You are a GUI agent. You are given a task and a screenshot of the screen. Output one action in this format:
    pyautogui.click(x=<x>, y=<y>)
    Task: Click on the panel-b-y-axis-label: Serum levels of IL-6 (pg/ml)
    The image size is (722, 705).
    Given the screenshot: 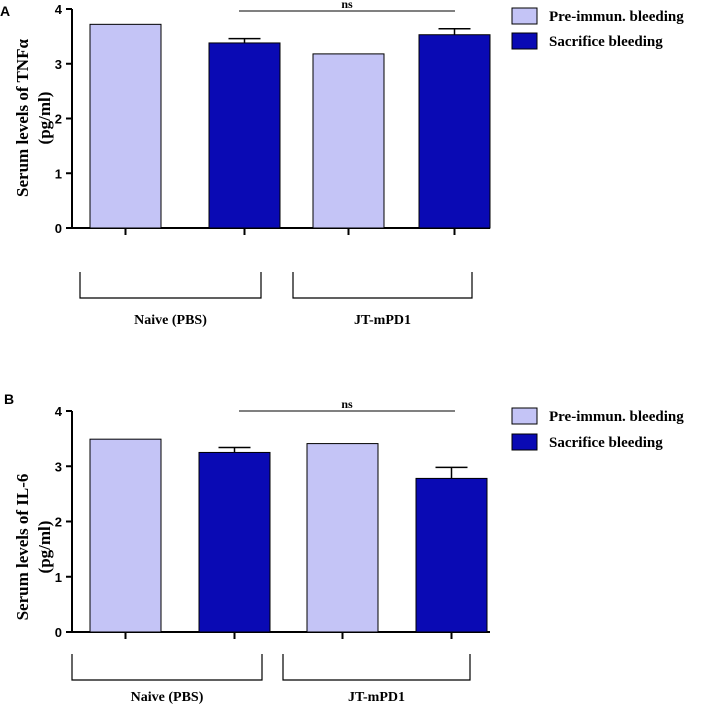 What is the action you would take?
    pyautogui.click(x=33, y=547)
    